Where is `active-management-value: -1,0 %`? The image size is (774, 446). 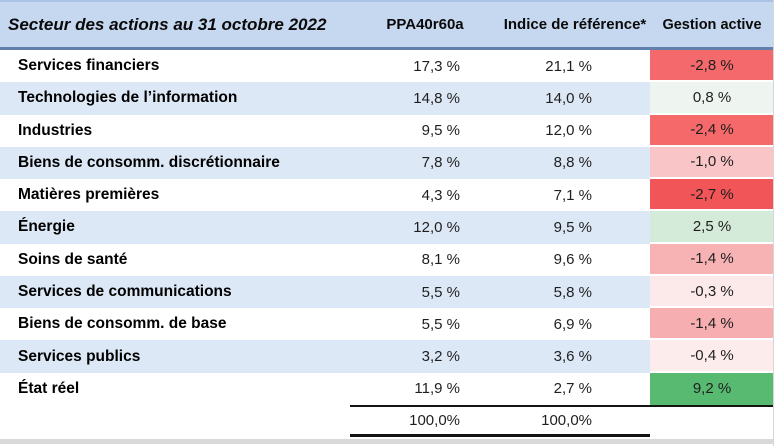 active-management-value: -1,0 % is located at coordinates (711, 163).